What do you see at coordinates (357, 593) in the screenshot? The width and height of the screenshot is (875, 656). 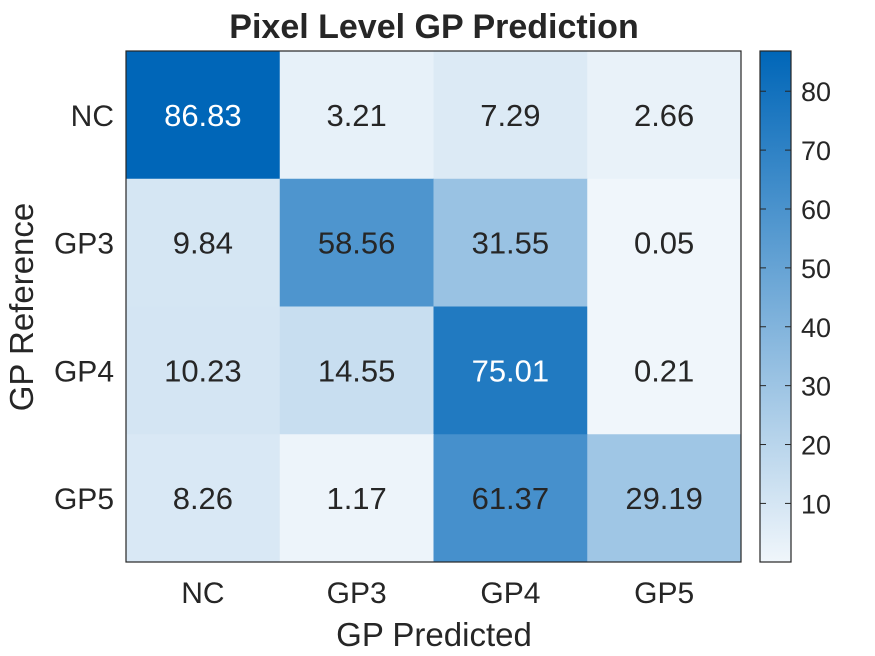 I see `x-tick-label: GP3` at bounding box center [357, 593].